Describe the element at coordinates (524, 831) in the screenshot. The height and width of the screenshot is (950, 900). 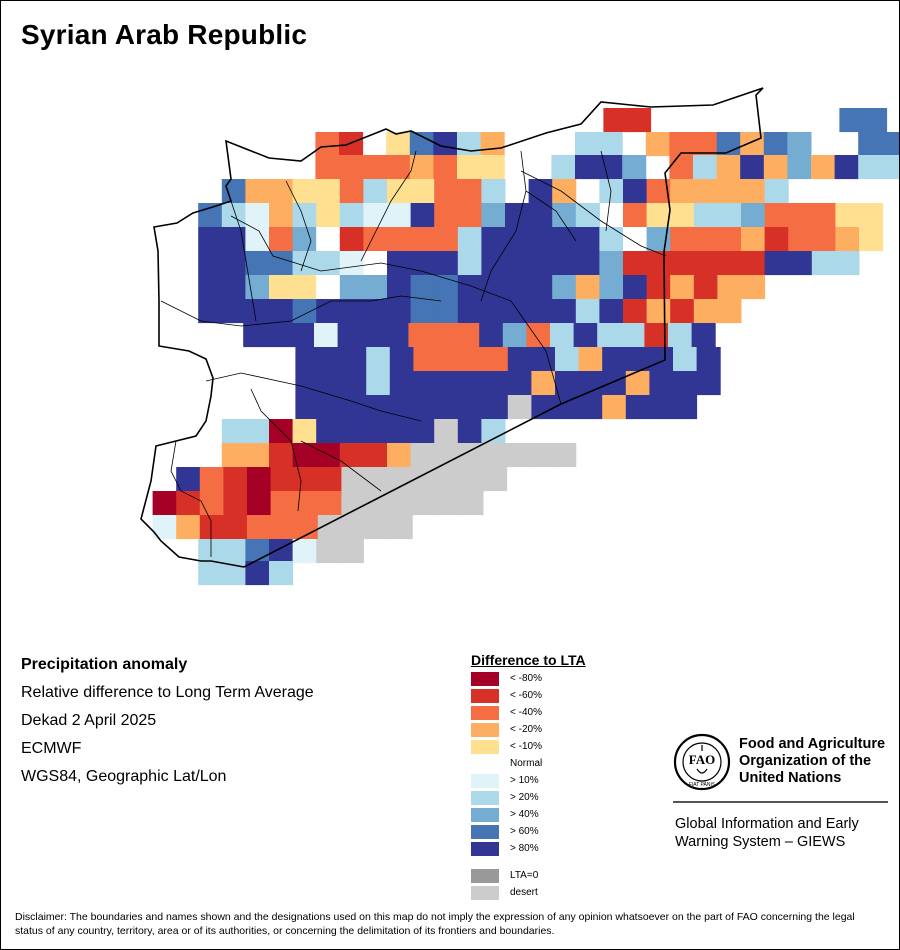
I see `legend-label: > 60%` at that location.